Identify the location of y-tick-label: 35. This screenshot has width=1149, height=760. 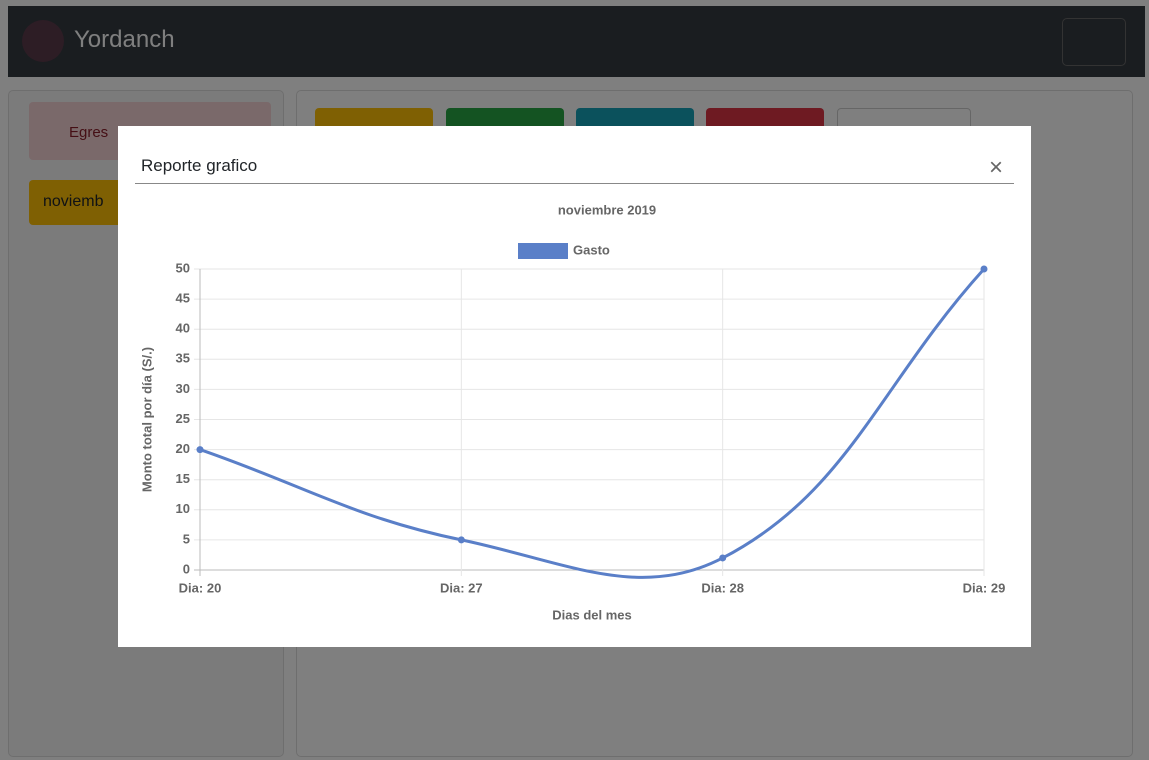
(183, 358).